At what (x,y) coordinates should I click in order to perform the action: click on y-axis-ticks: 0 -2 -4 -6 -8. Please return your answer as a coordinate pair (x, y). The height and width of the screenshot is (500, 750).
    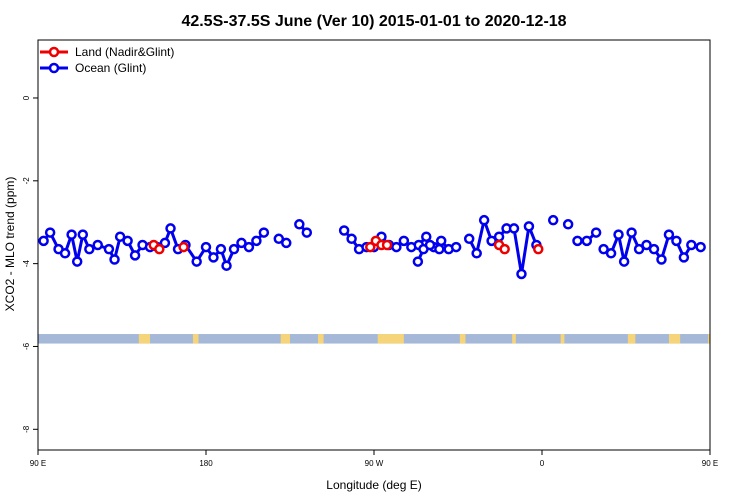
    Looking at the image, I should click on (30, 264).